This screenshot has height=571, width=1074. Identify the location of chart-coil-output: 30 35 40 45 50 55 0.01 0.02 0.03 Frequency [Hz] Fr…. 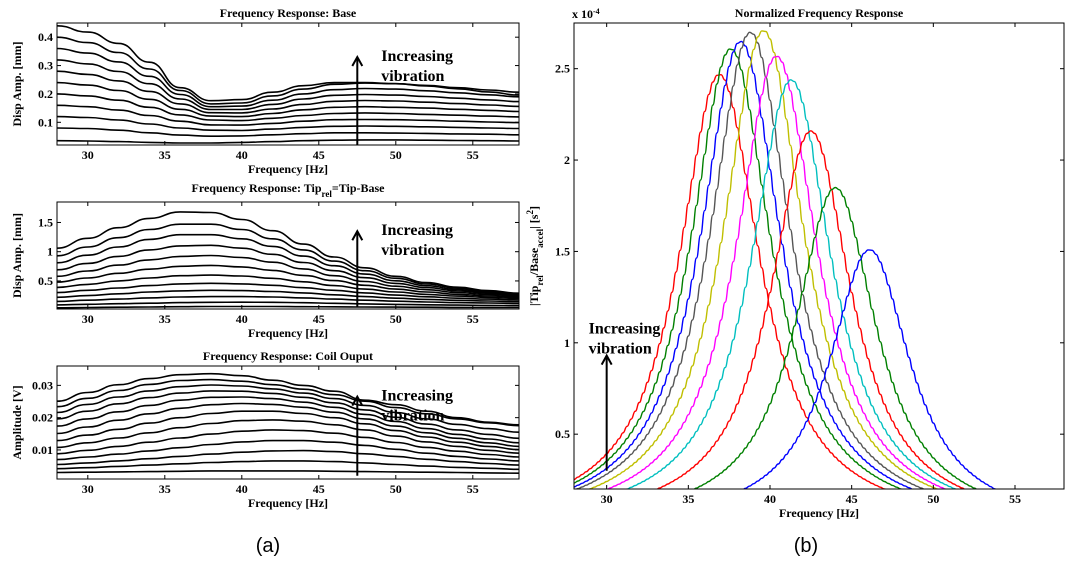
(265, 429).